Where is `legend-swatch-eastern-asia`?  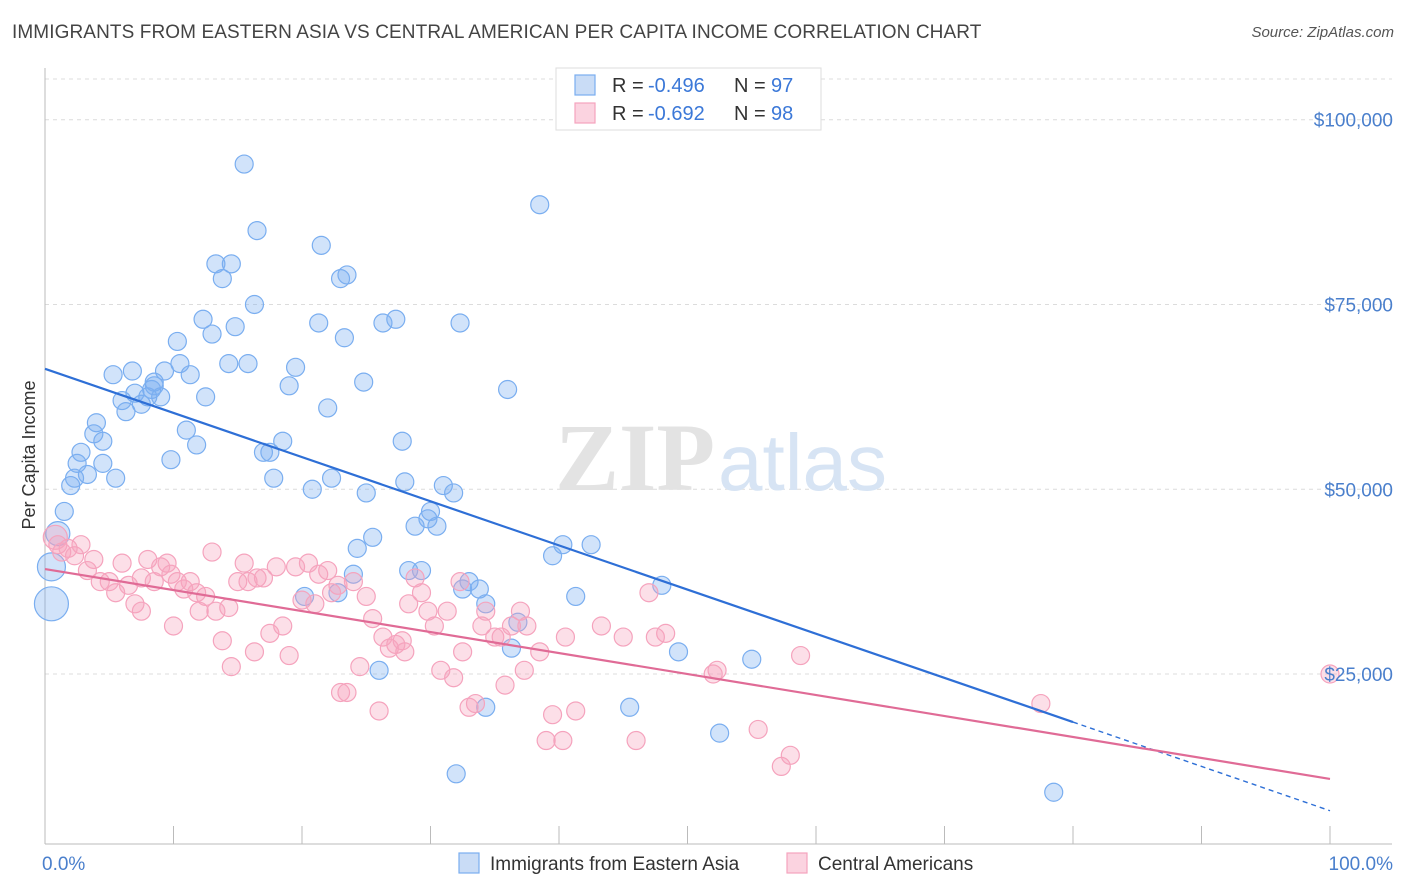 legend-swatch-eastern-asia is located at coordinates (585, 85).